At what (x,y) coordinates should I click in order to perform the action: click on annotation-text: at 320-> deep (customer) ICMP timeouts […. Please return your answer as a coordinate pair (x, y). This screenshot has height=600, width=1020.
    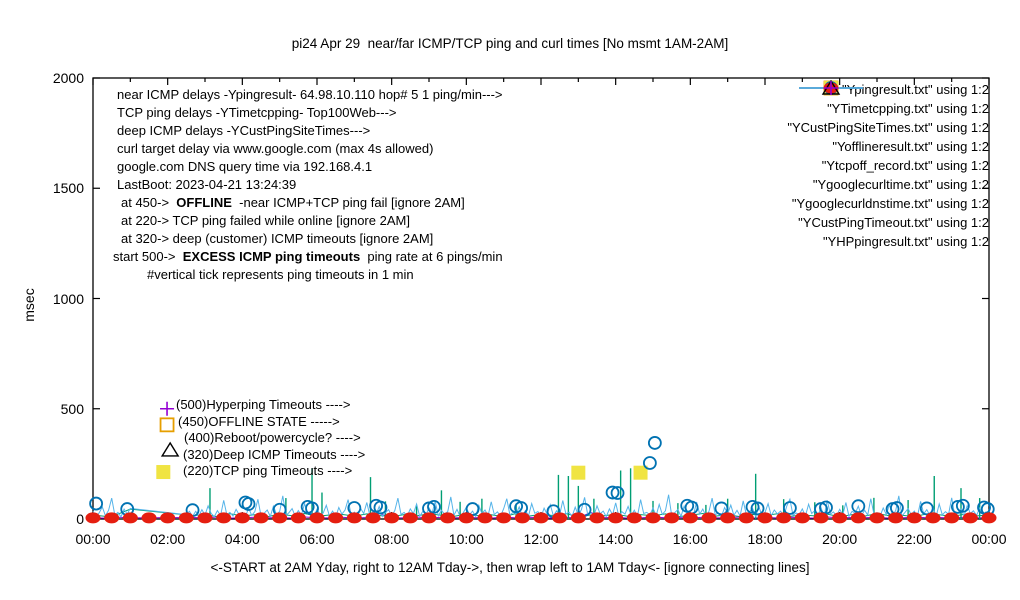
    Looking at the image, I should click on (277, 238).